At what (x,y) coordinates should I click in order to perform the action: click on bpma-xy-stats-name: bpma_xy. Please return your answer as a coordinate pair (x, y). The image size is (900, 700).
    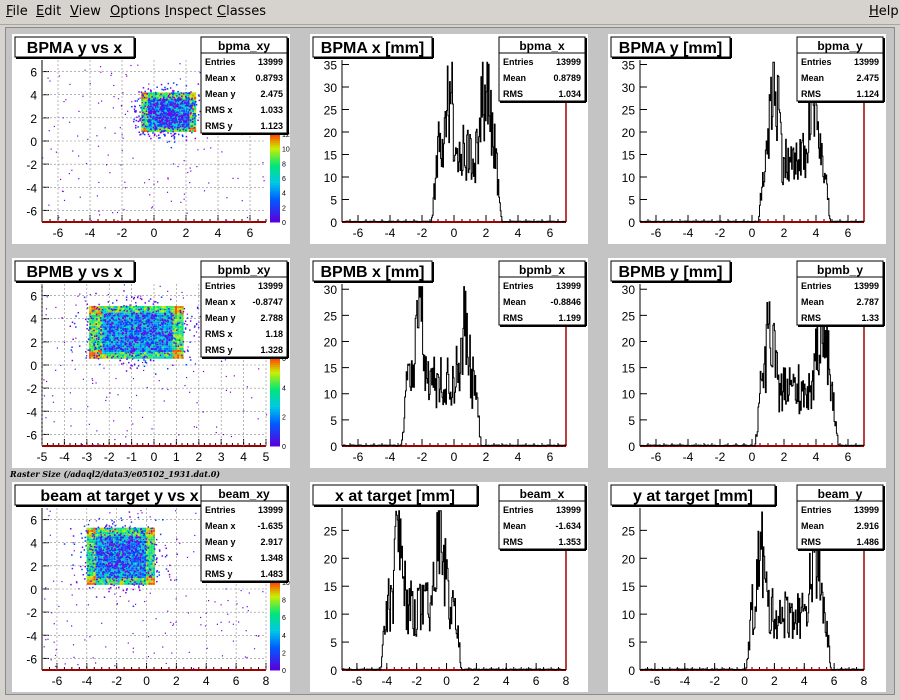
    Looking at the image, I should click on (244, 46).